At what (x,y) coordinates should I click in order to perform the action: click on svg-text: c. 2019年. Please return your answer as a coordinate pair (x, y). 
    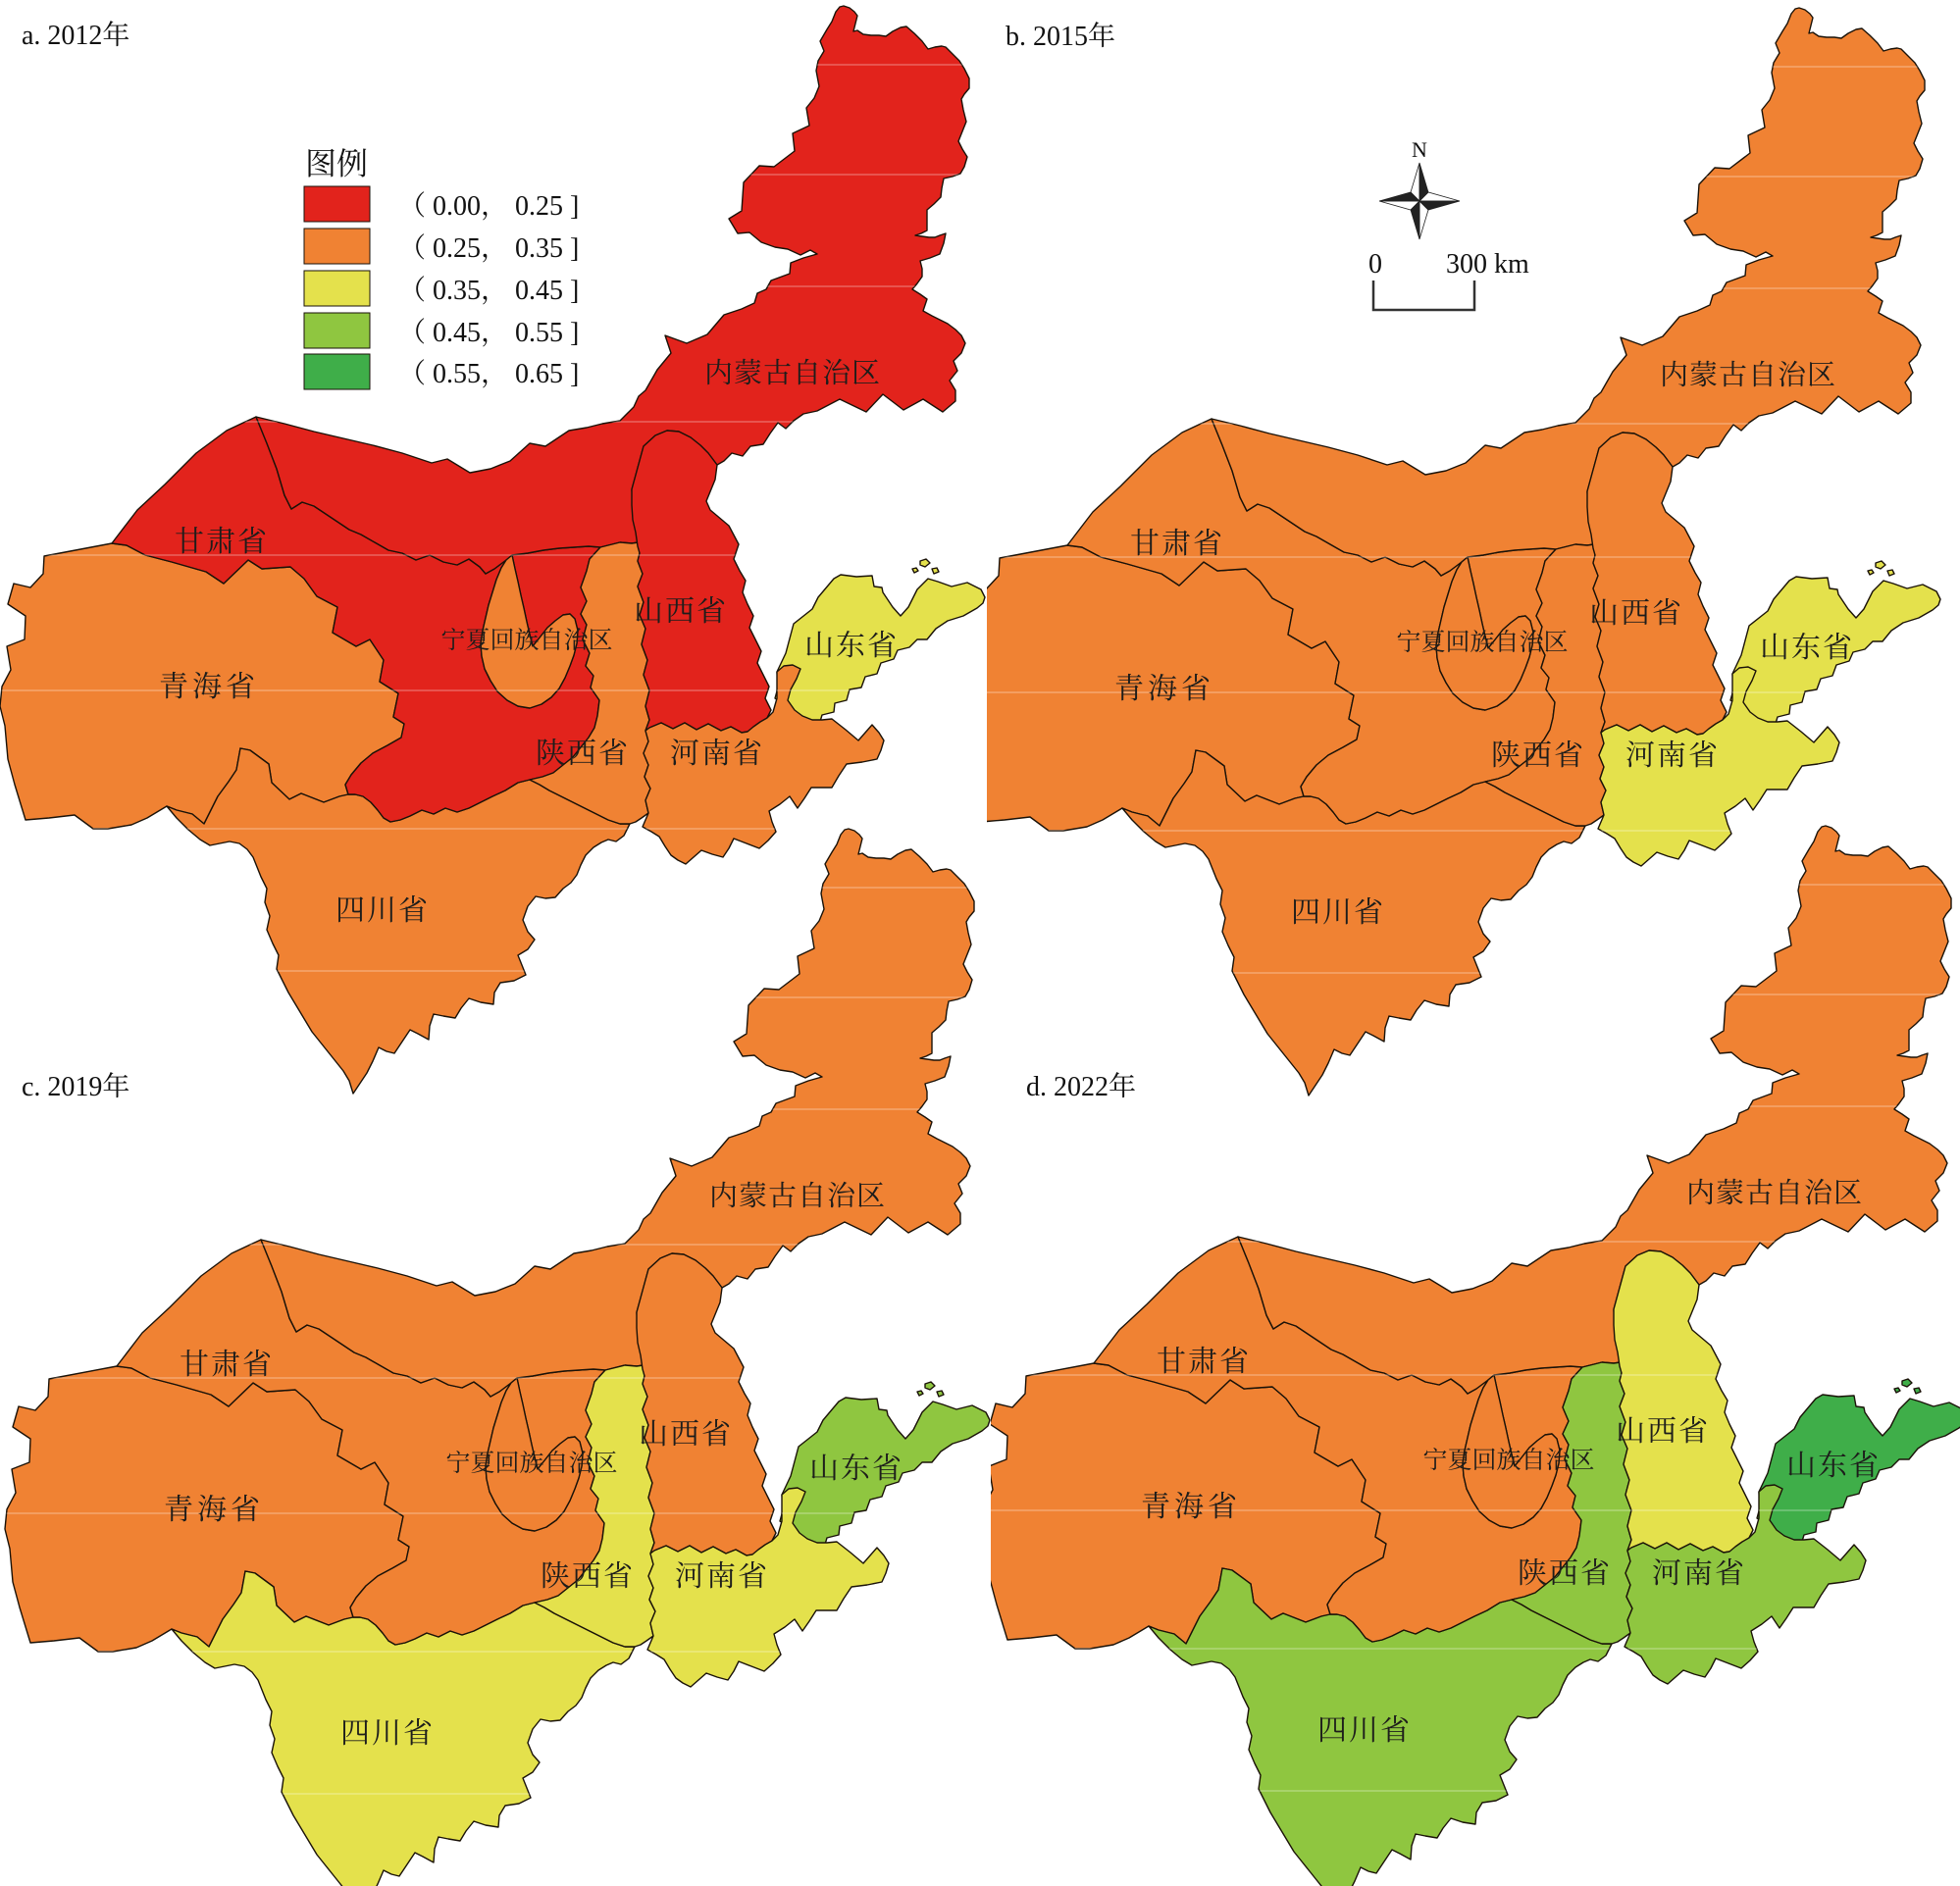
    Looking at the image, I should click on (75, 1087).